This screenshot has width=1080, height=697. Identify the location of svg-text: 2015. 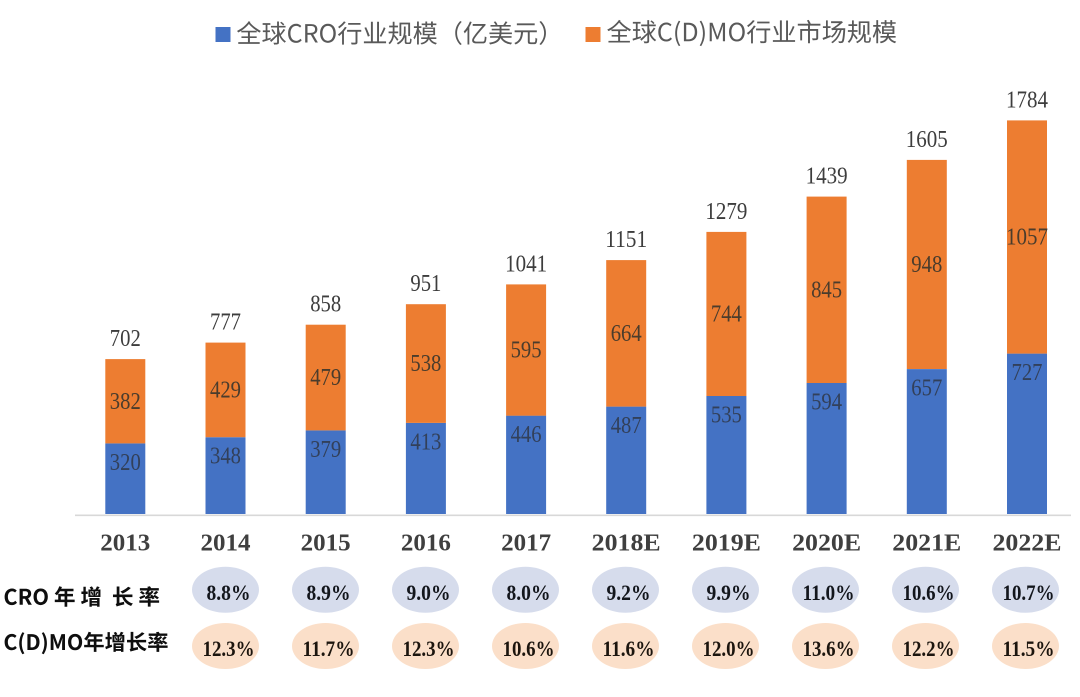
(326, 544).